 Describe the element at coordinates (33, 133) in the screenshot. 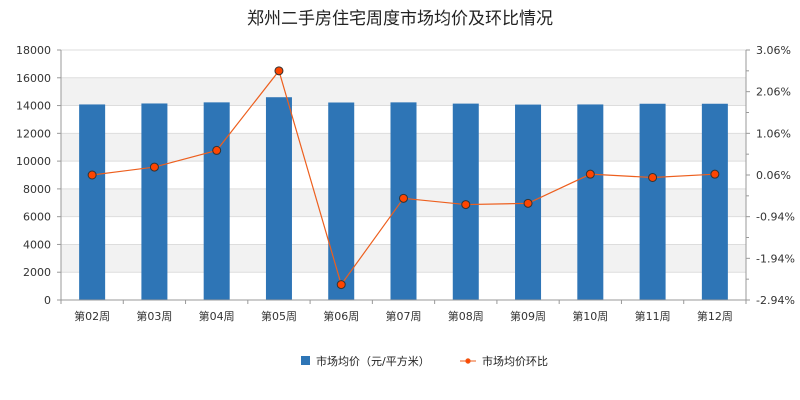

I see `y-left-tick-label: 12000` at that location.